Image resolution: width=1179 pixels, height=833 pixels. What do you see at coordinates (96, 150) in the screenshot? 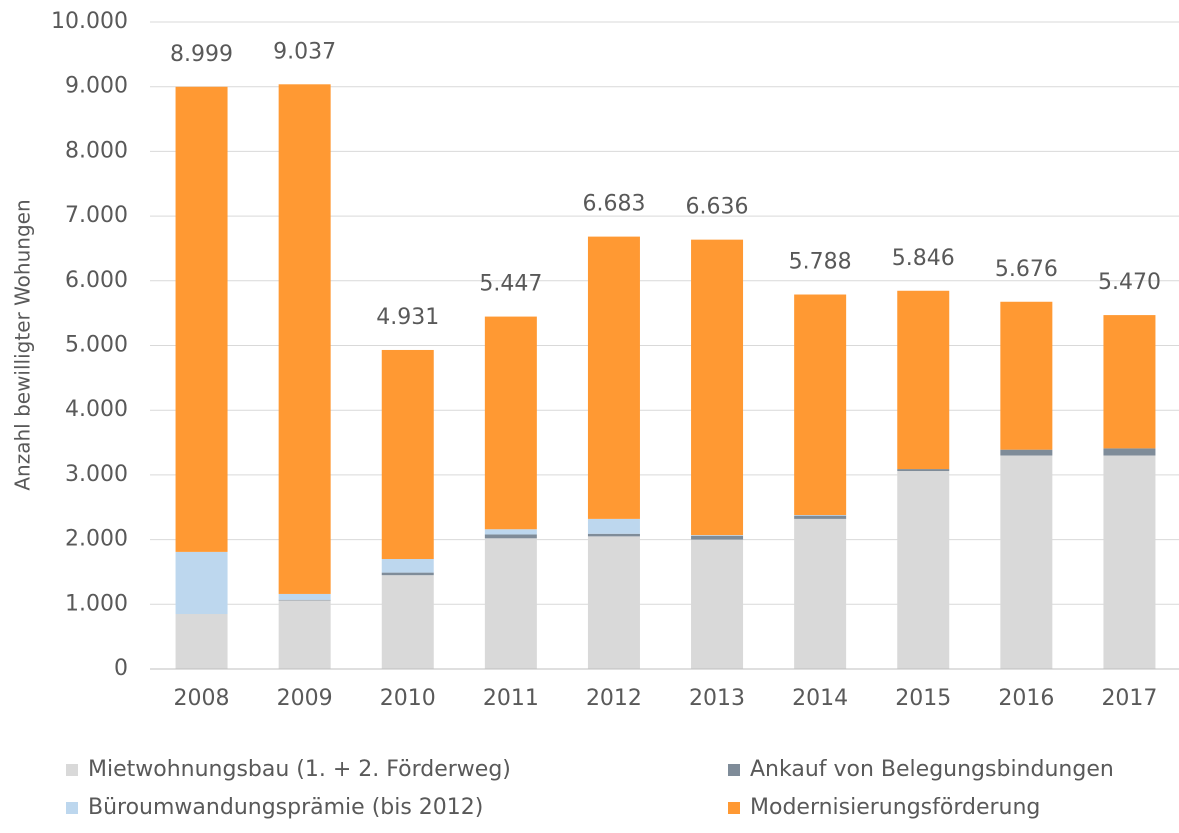
I see `y-tick-label: 8.000` at bounding box center [96, 150].